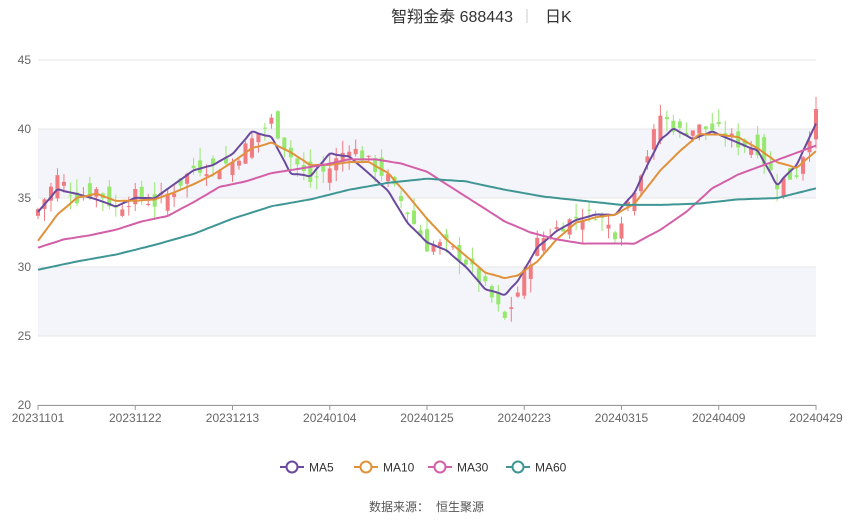 This screenshot has width=850, height=522. I want to click on chart-title-stock: 智翔金泰 688443, so click(452, 17).